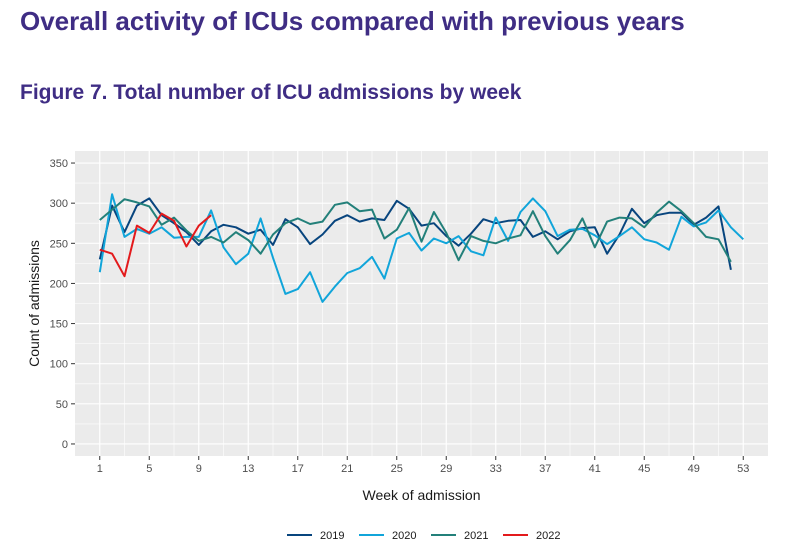  I want to click on legend-item-2022: 2022, so click(531, 536).